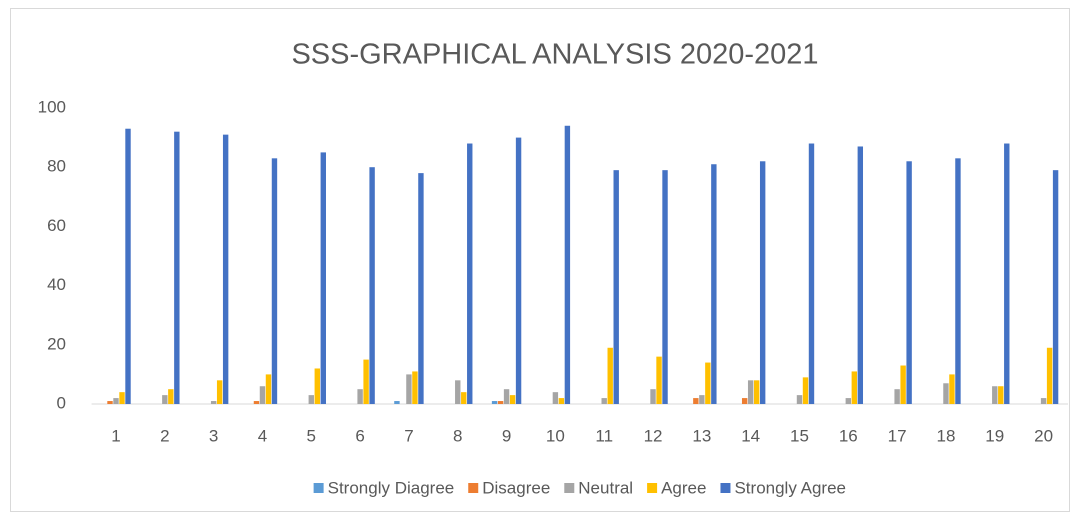 Image resolution: width=1079 pixels, height=519 pixels. What do you see at coordinates (457, 435) in the screenshot?
I see `x-tick-label: 8` at bounding box center [457, 435].